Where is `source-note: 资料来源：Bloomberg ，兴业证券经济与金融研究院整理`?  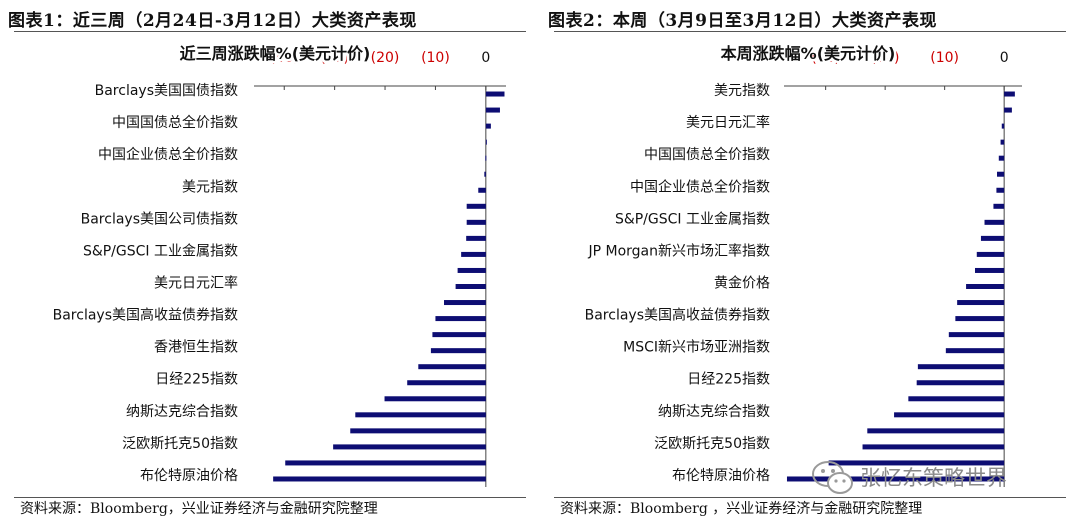
source-note: 资料来源：Bloomberg ，兴业证券经济与金融研究院整理 is located at coordinates (741, 509).